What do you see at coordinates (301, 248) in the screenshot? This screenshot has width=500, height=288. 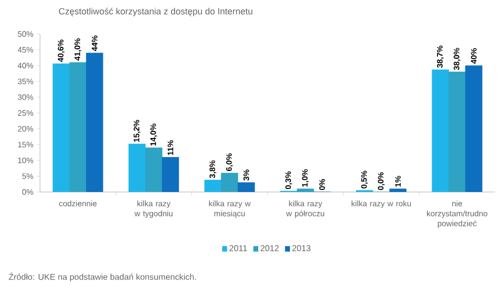 I see `legend-label: 2013` at bounding box center [301, 248].